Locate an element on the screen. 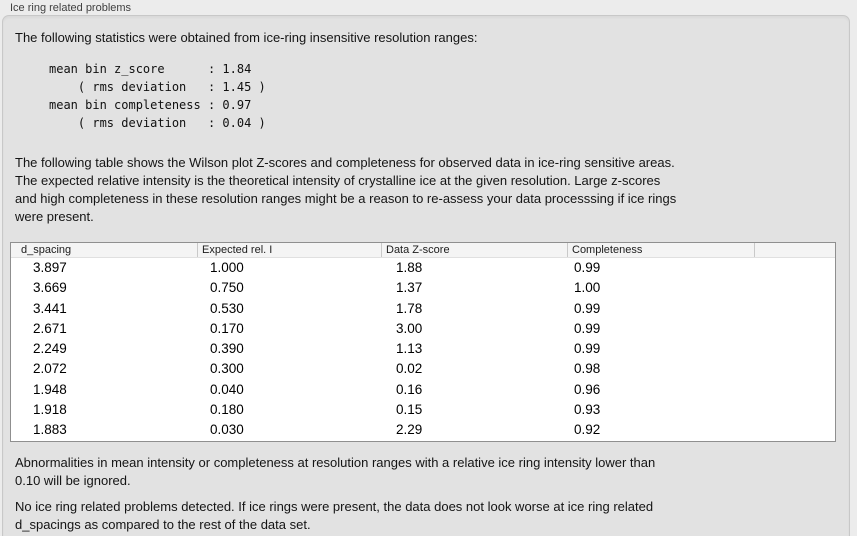  column-header-empty is located at coordinates (795, 250).